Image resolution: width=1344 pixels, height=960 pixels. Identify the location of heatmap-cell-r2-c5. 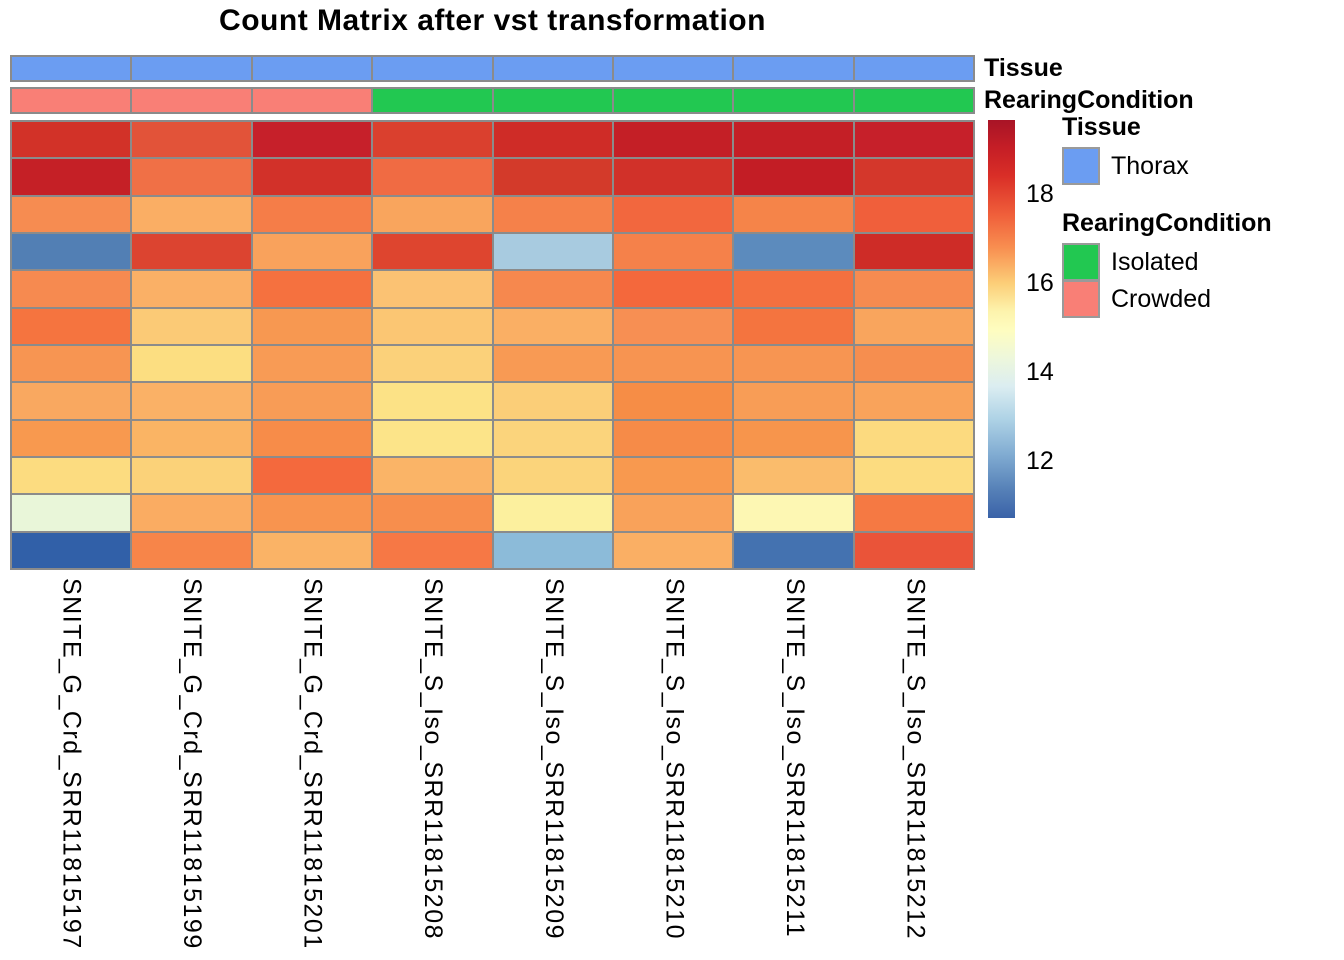
(552, 177).